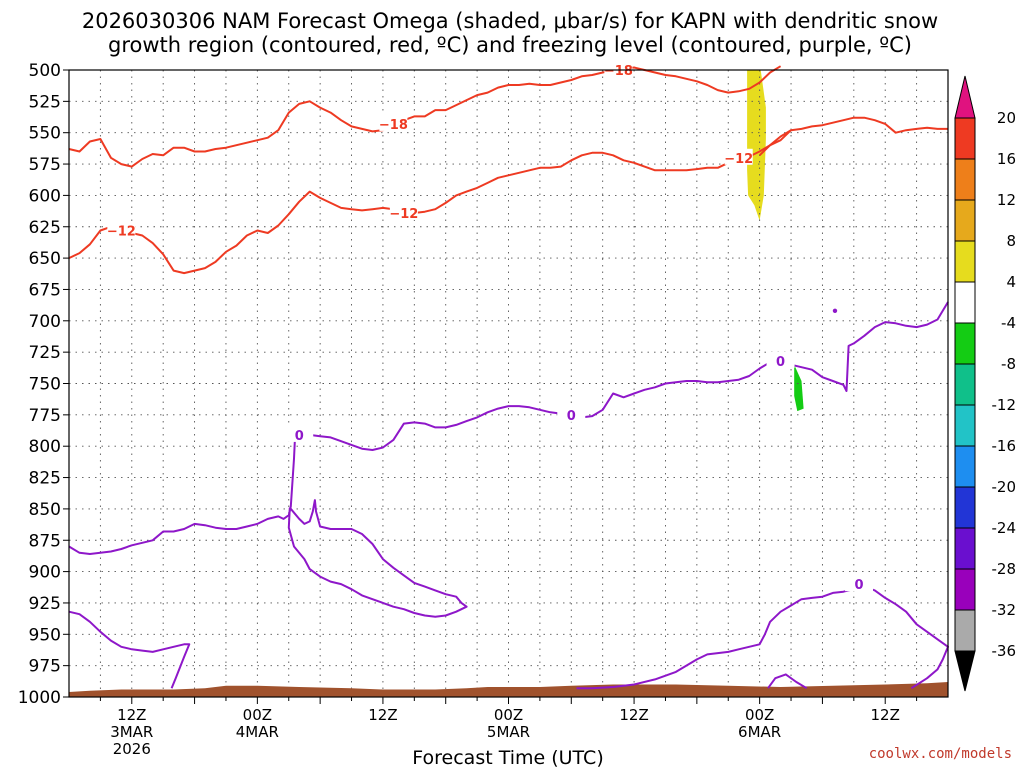 The image size is (1024, 768). Describe the element at coordinates (45, 102) in the screenshot. I see `y-tick-label-525: 525` at that location.